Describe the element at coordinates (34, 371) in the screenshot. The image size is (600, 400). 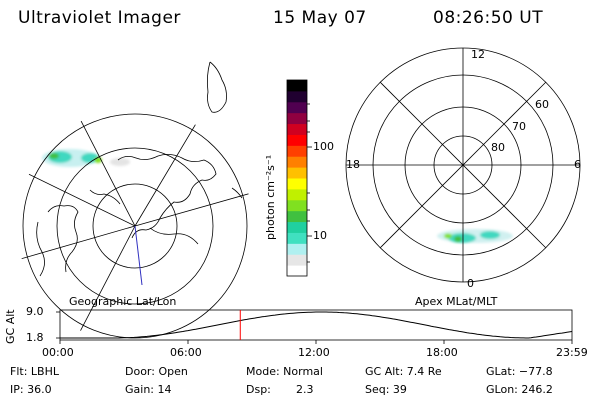
I see `filter-info: Flt: LBHL` at that location.